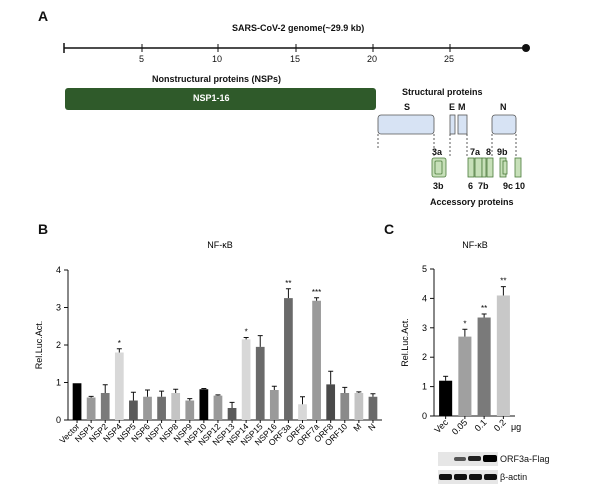 The height and width of the screenshot is (494, 592). What do you see at coordinates (503, 107) in the screenshot?
I see `structural-label-n: N` at bounding box center [503, 107].